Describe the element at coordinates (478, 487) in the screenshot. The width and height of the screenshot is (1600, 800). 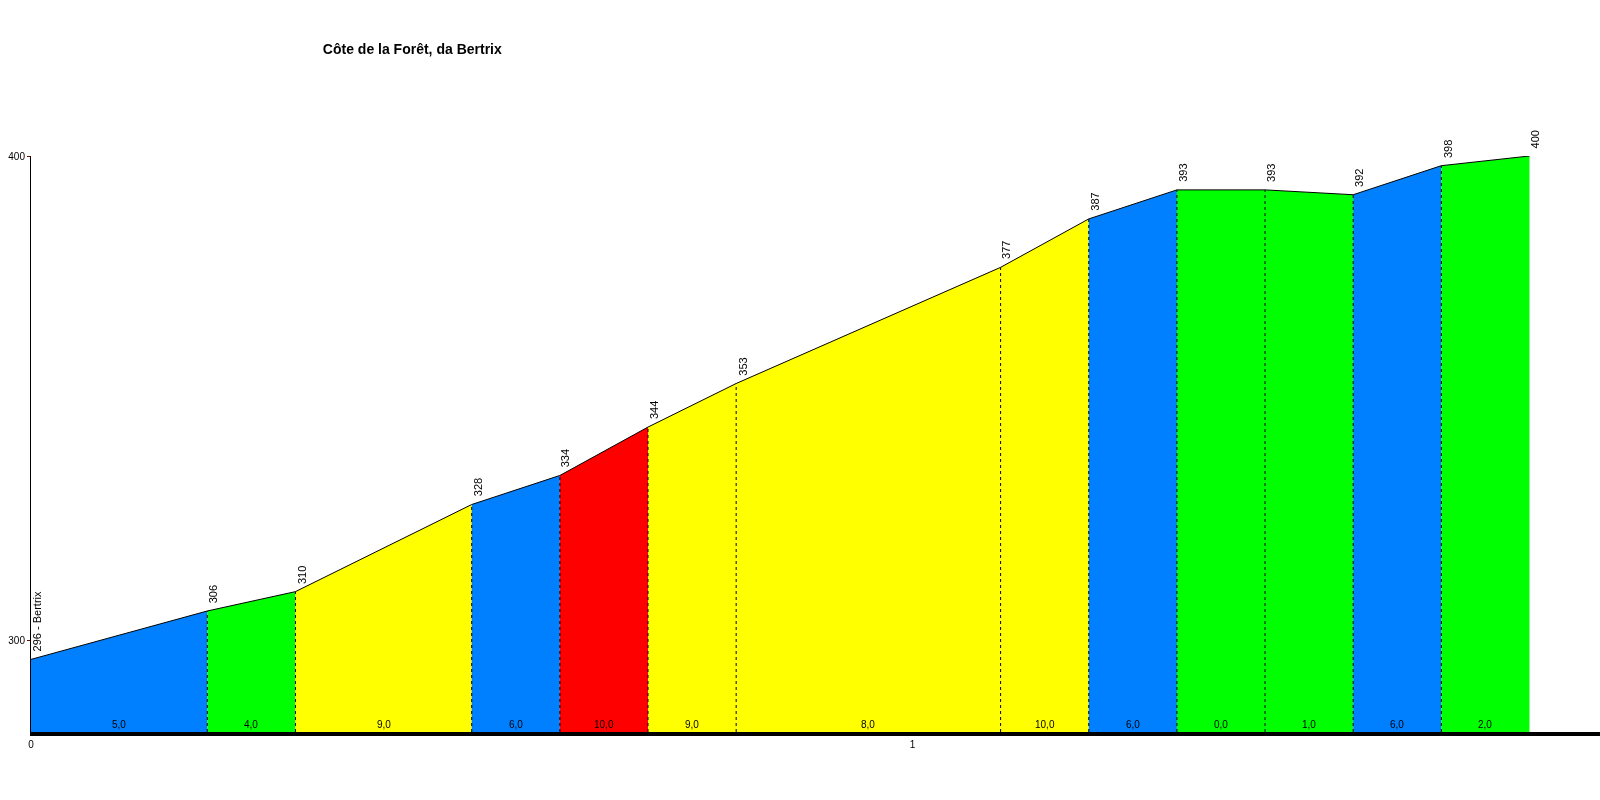
I see `annotation: 328` at that location.